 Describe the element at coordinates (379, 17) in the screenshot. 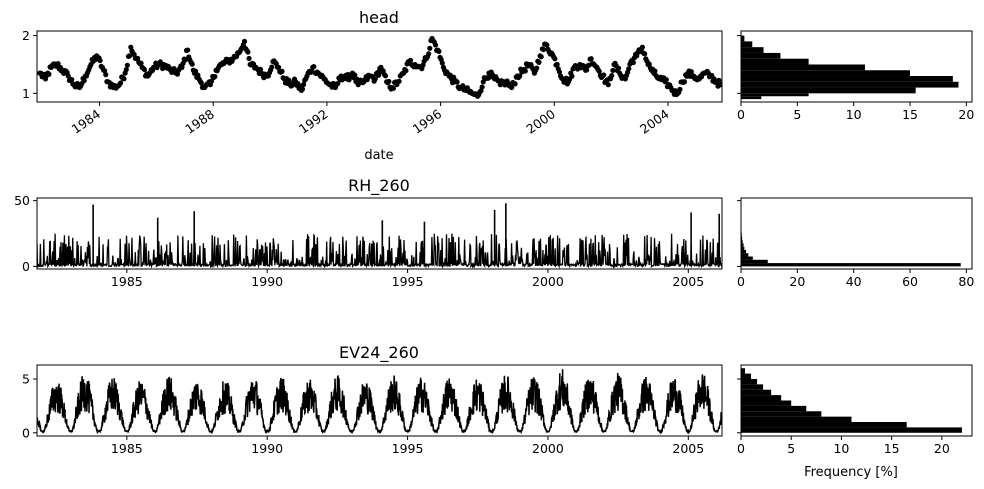

I see `head-chart-title: head` at that location.